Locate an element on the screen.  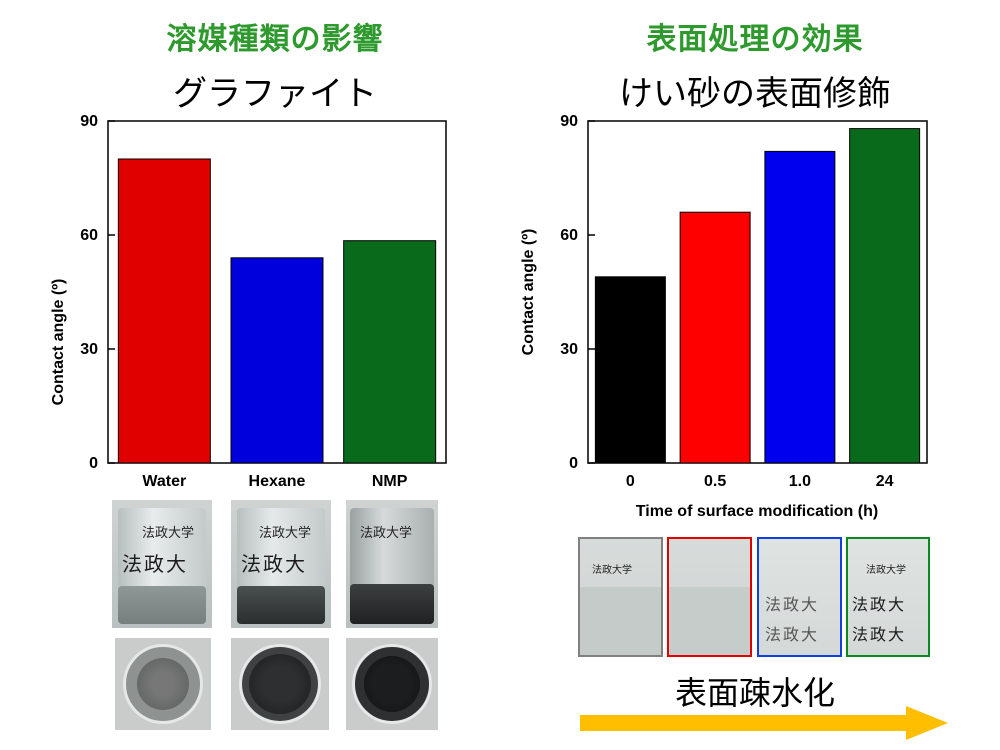
x-tick-label: 0 is located at coordinates (630, 481).